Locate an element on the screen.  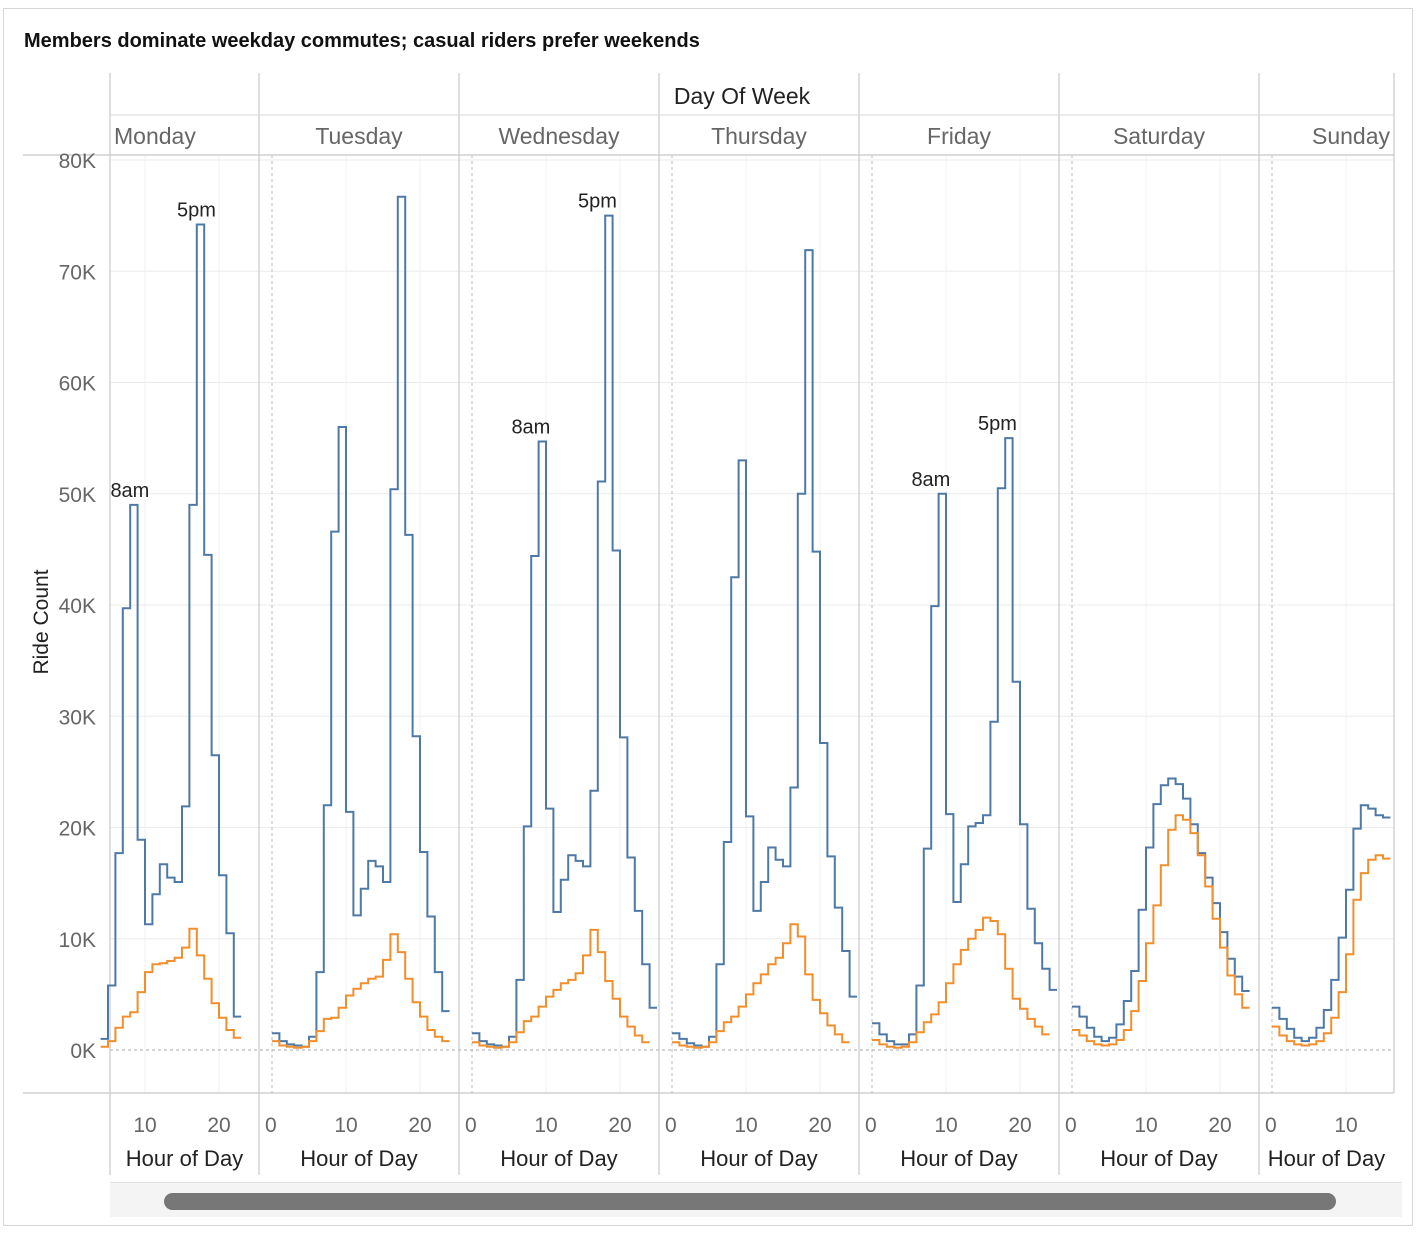
panel-header-wednesday: Wednesday is located at coordinates (559, 136).